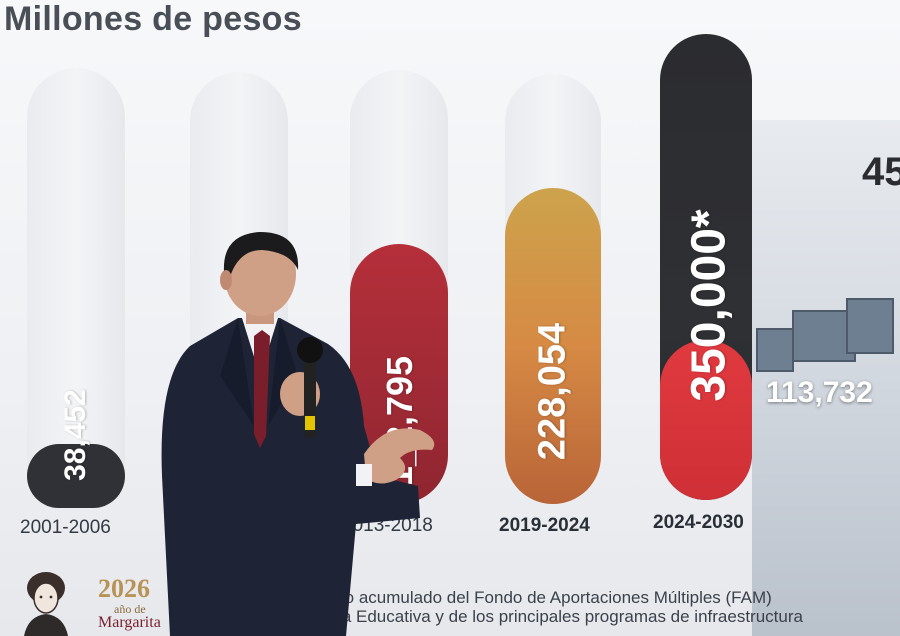  What do you see at coordinates (698, 522) in the screenshot?
I see `period-label-2024-2030: 2024-2030` at bounding box center [698, 522].